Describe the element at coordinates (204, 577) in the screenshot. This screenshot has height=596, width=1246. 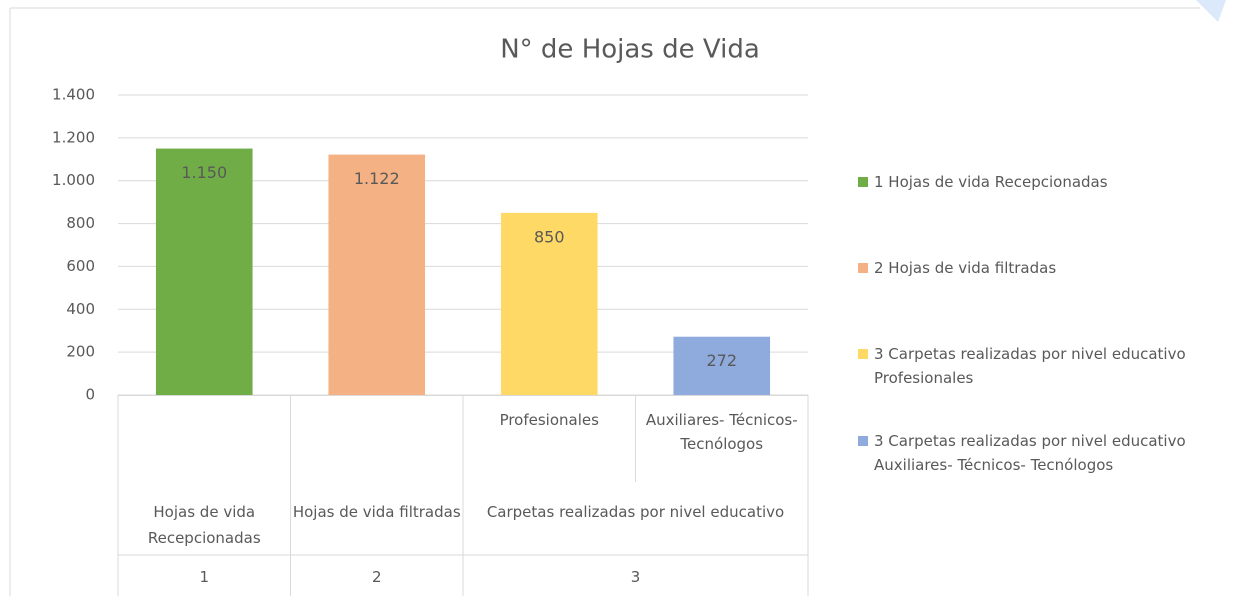
I see `group-code: 1` at that location.